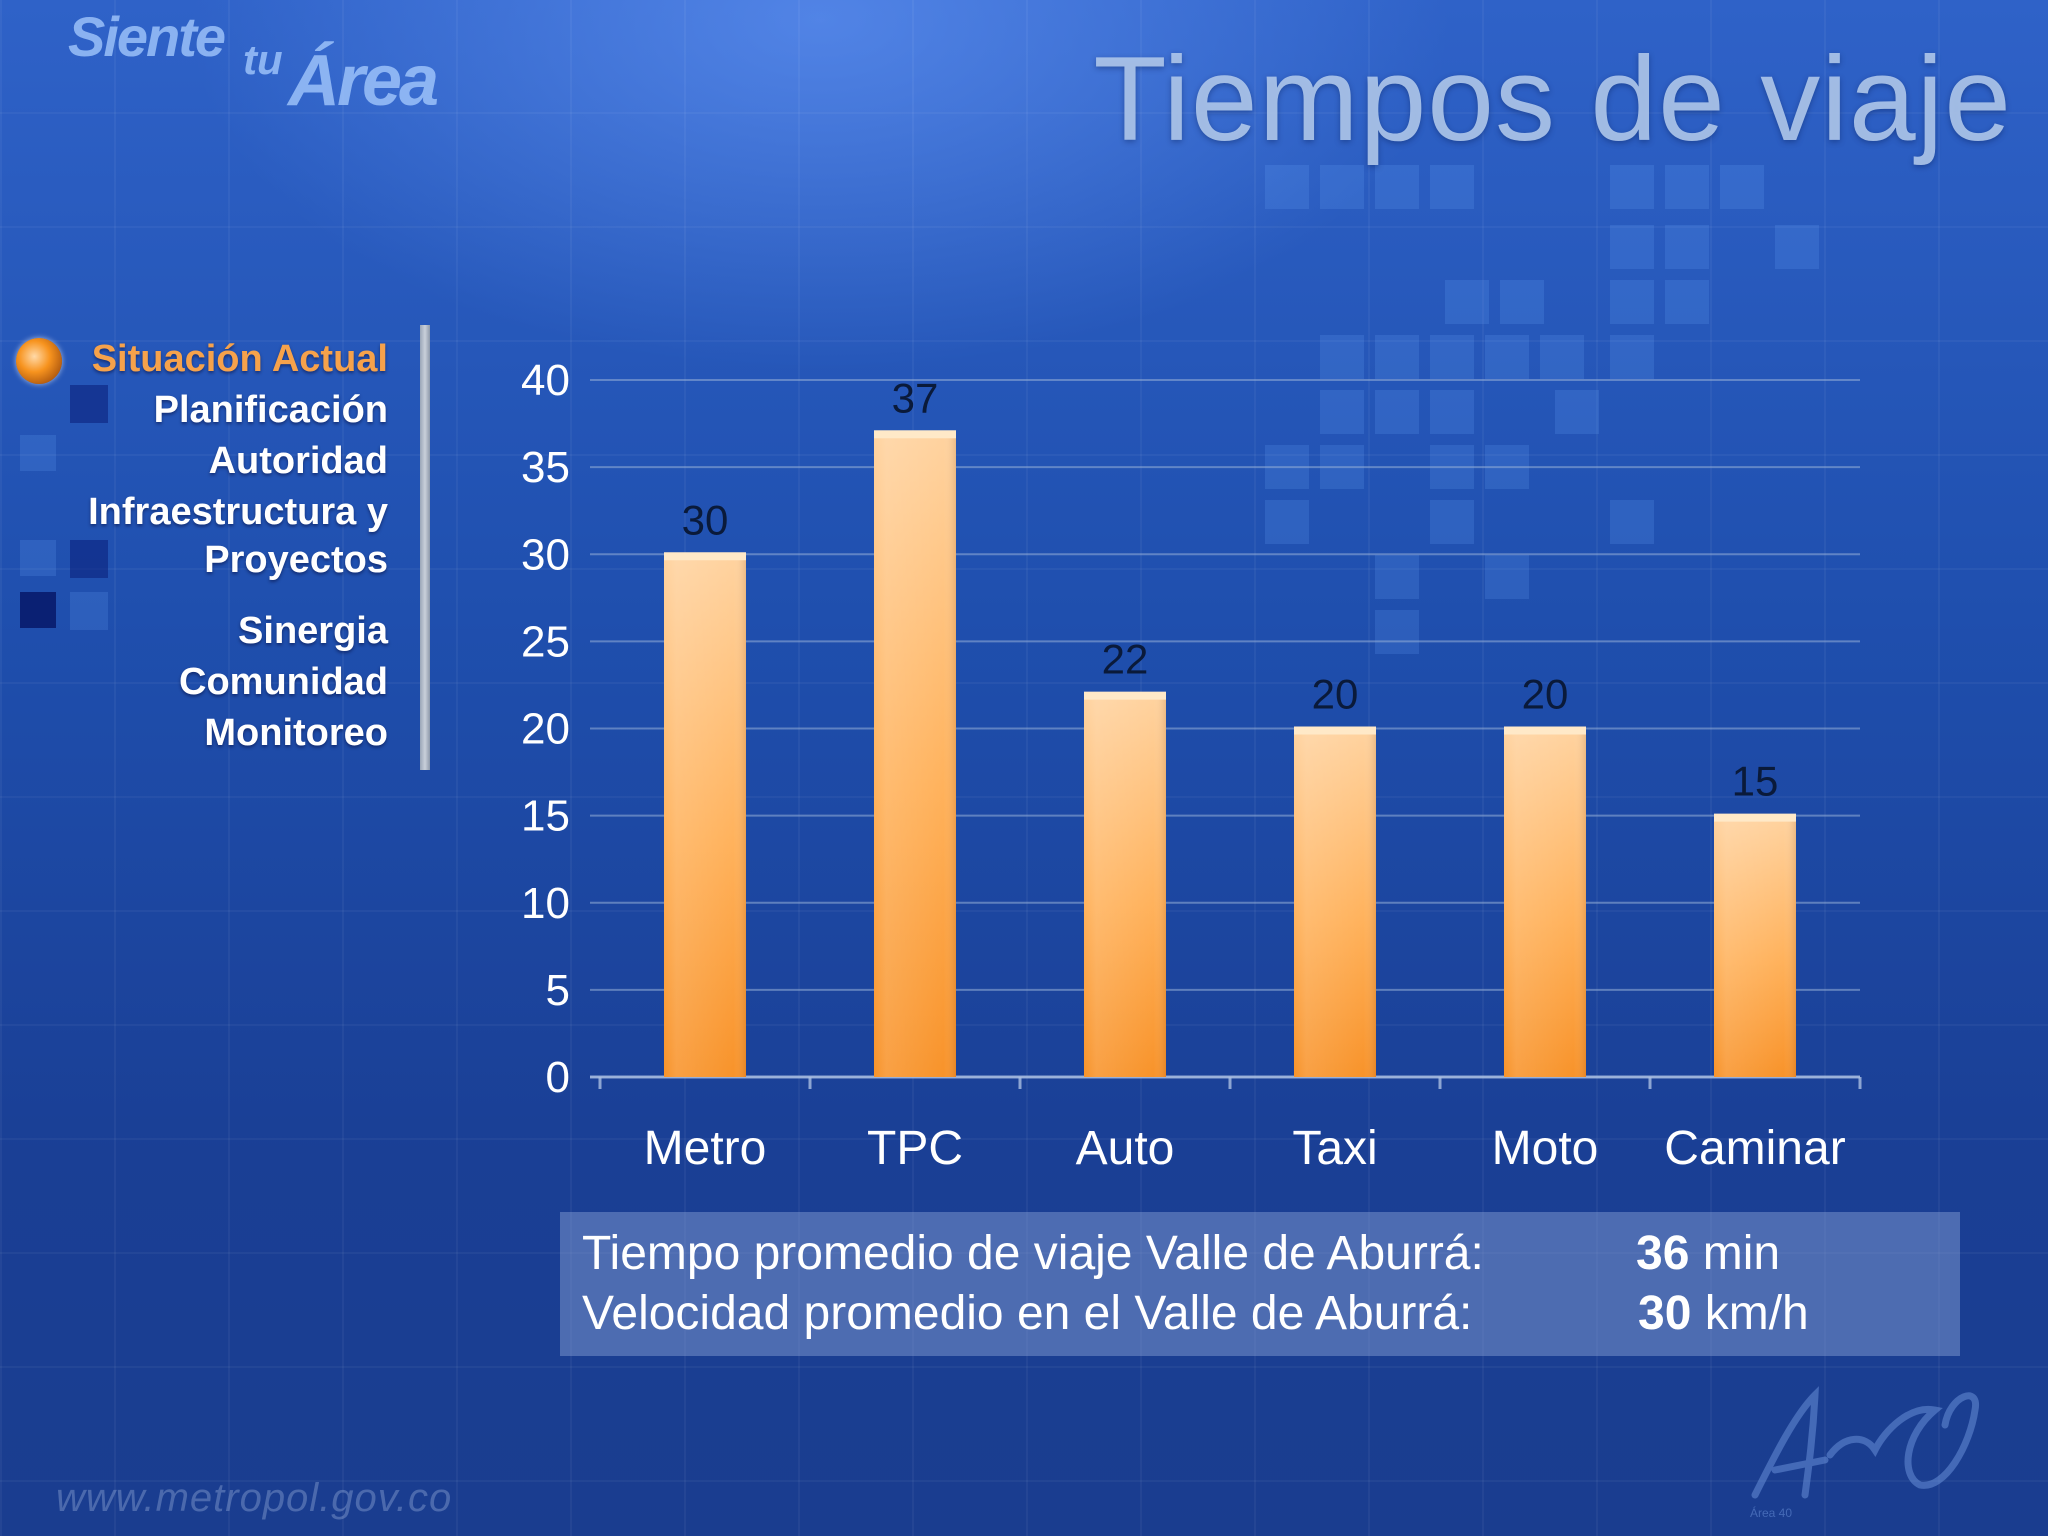  What do you see at coordinates (915, 397) in the screenshot?
I see `data-label-tpc: 37` at bounding box center [915, 397].